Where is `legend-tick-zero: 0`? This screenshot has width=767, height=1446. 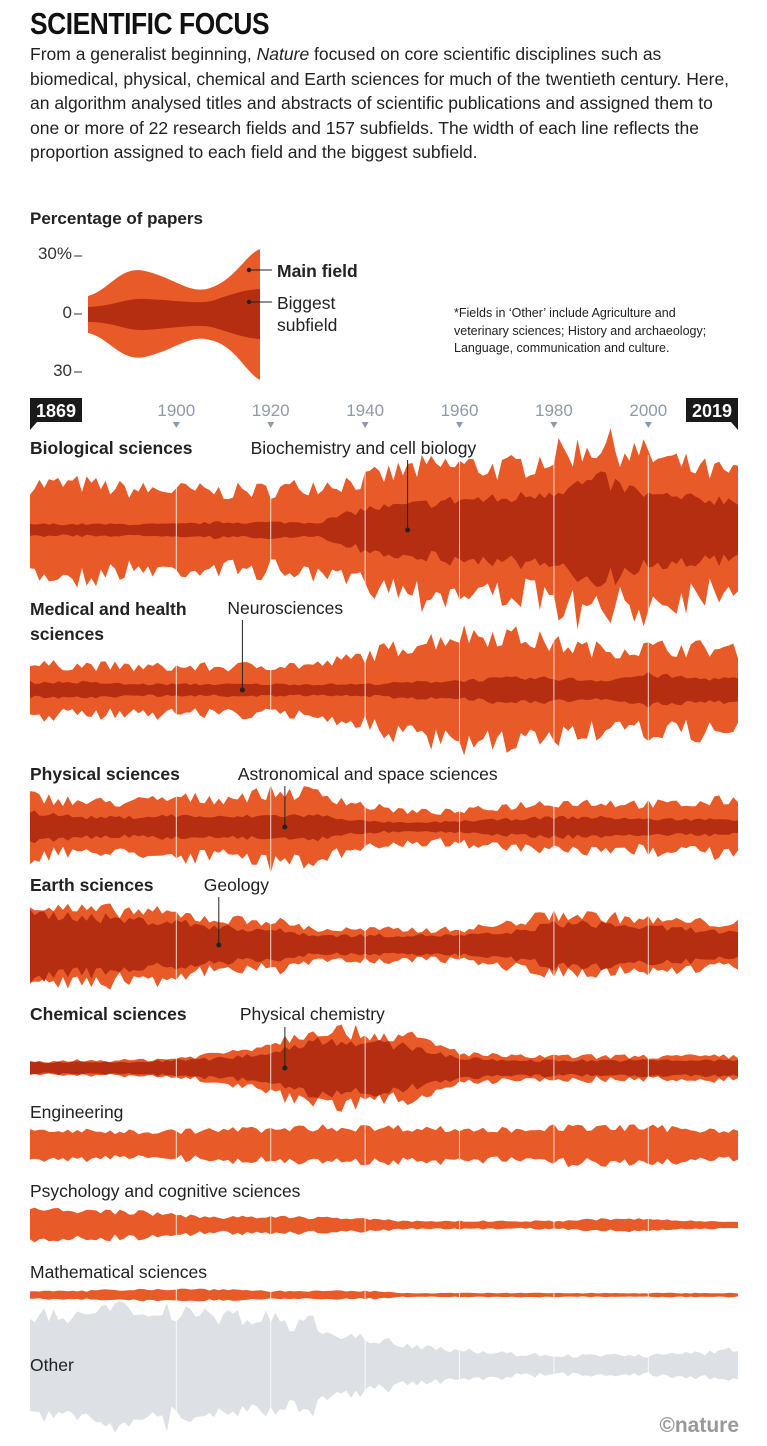
legend-tick-zero: 0 is located at coordinates (67, 312).